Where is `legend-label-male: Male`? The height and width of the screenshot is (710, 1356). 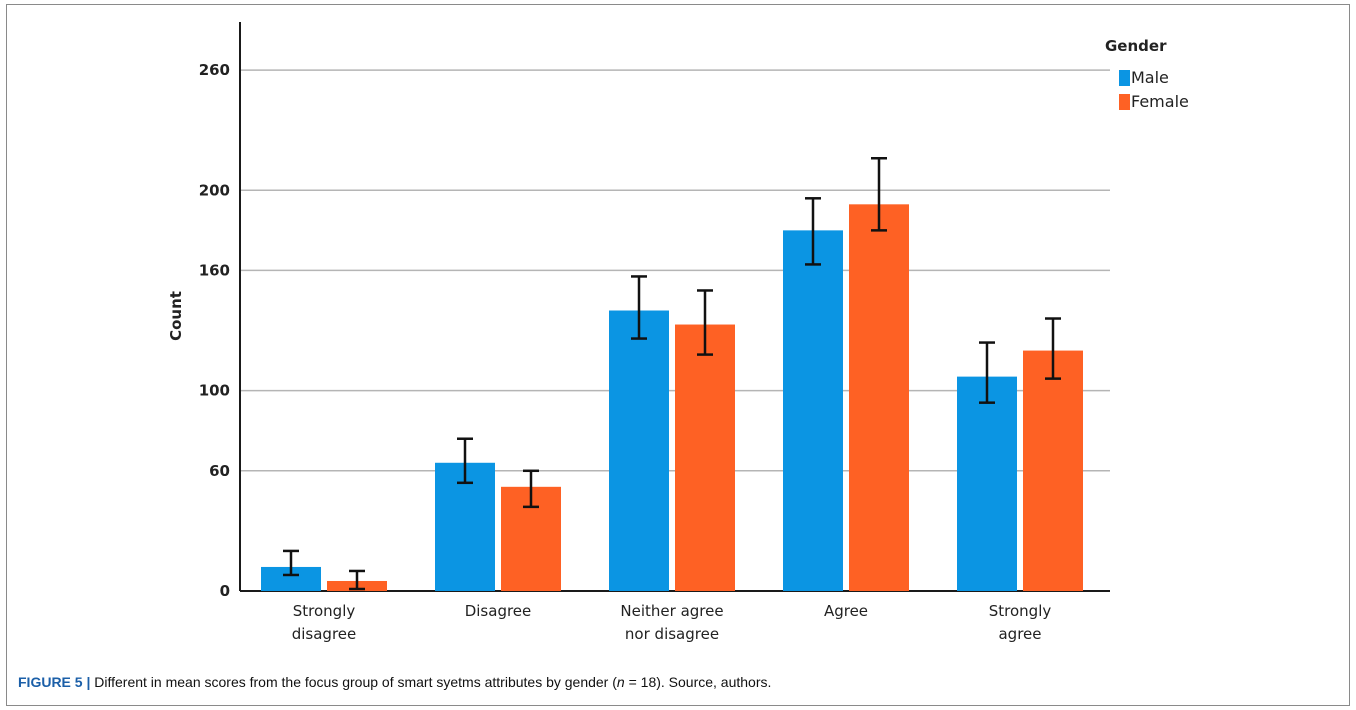
legend-label-male: Male is located at coordinates (1150, 77).